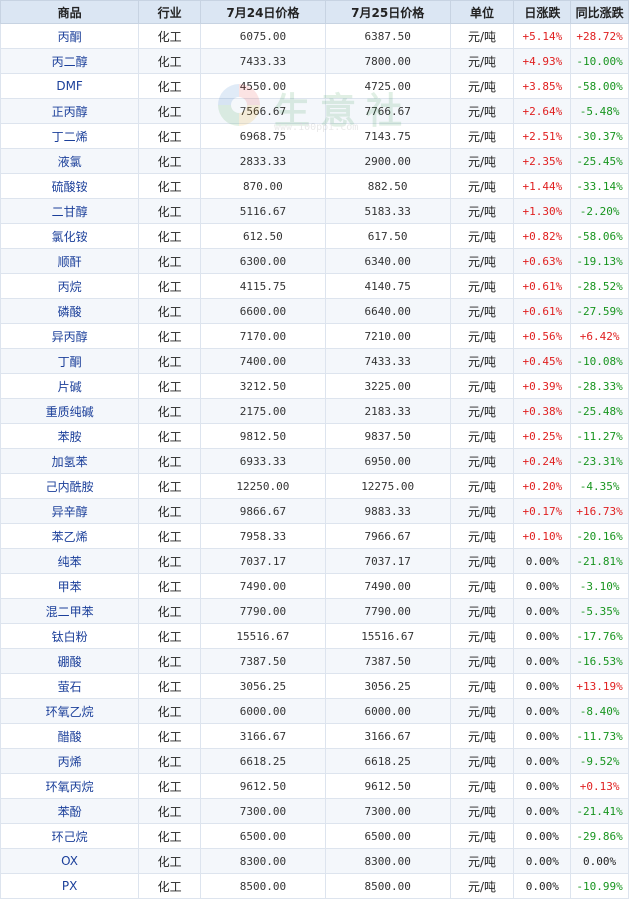  Describe the element at coordinates (70, 661) in the screenshot. I see `product-name: 硼酸` at that location.